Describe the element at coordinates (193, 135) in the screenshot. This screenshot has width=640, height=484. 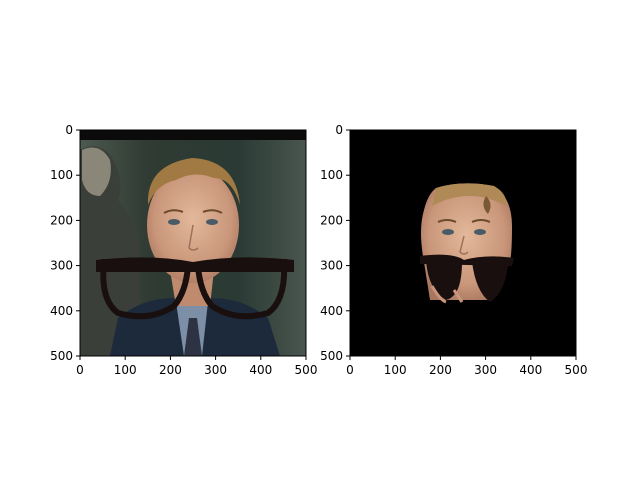
I see `top-dark-band` at that location.